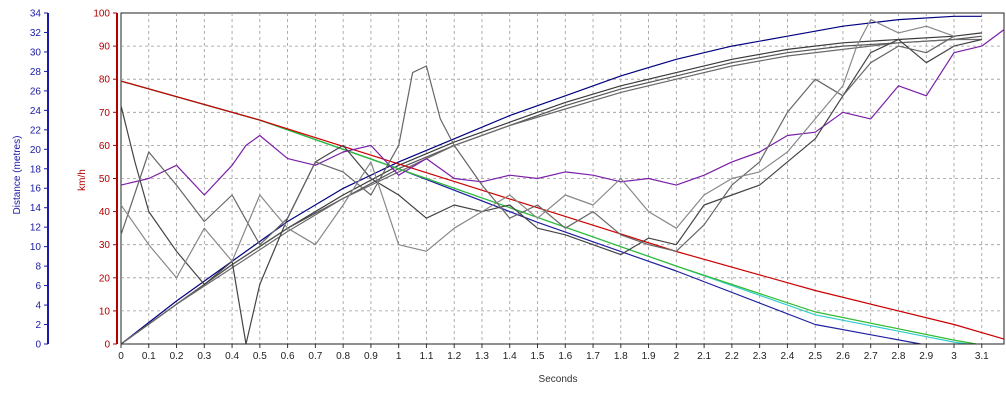 This screenshot has width=1006, height=394. Describe the element at coordinates (510, 356) in the screenshot. I see `x-tick-label: 1.4` at that location.